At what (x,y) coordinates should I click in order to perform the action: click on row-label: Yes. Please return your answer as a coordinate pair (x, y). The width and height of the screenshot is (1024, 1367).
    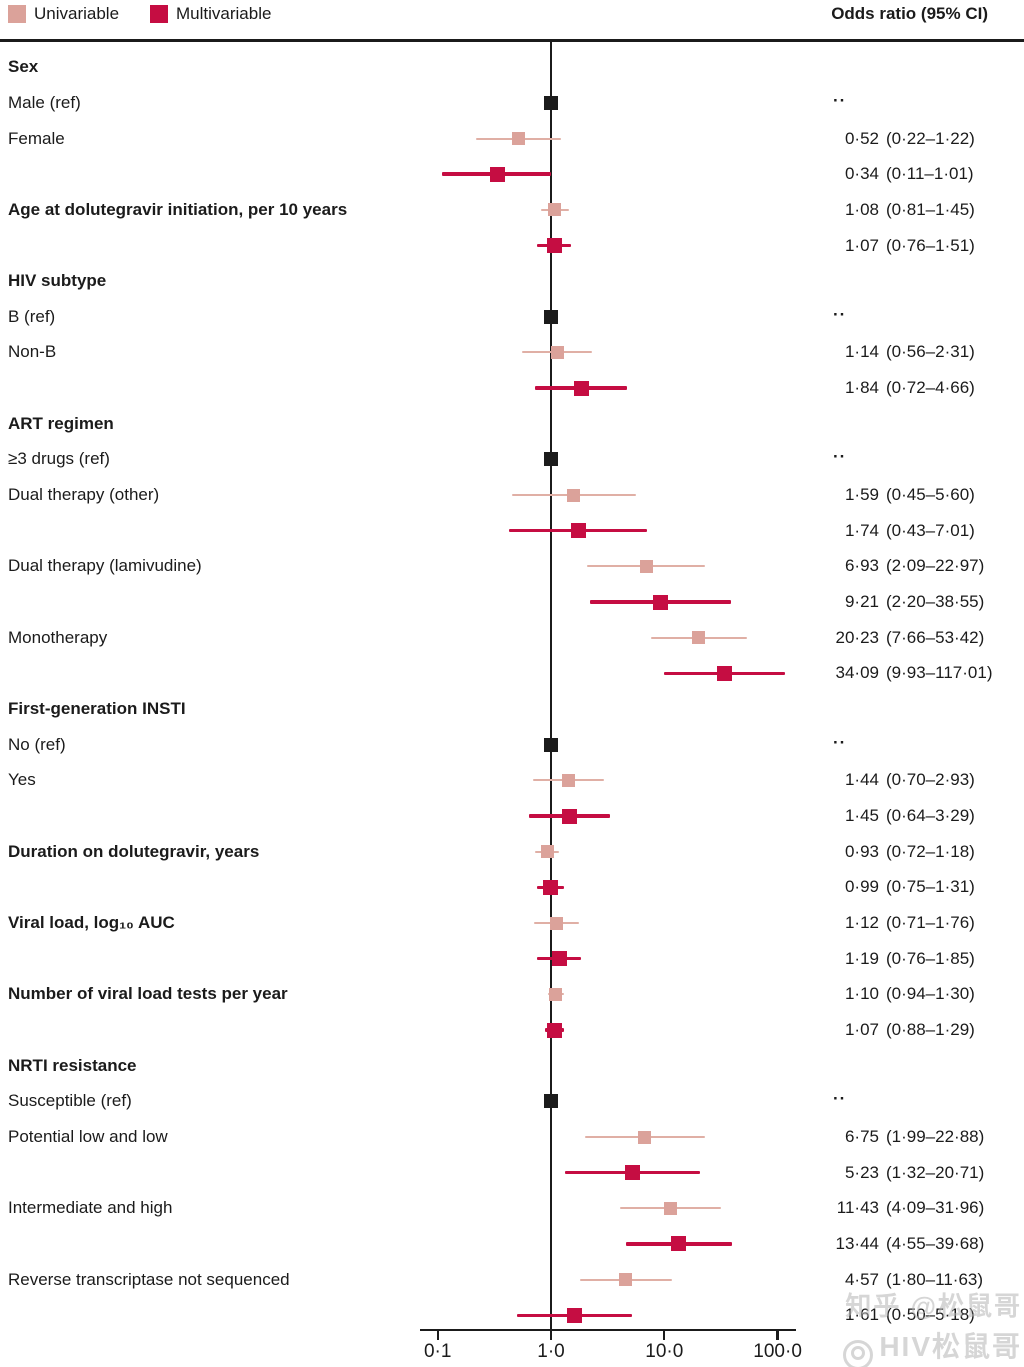
    Looking at the image, I should click on (22, 780).